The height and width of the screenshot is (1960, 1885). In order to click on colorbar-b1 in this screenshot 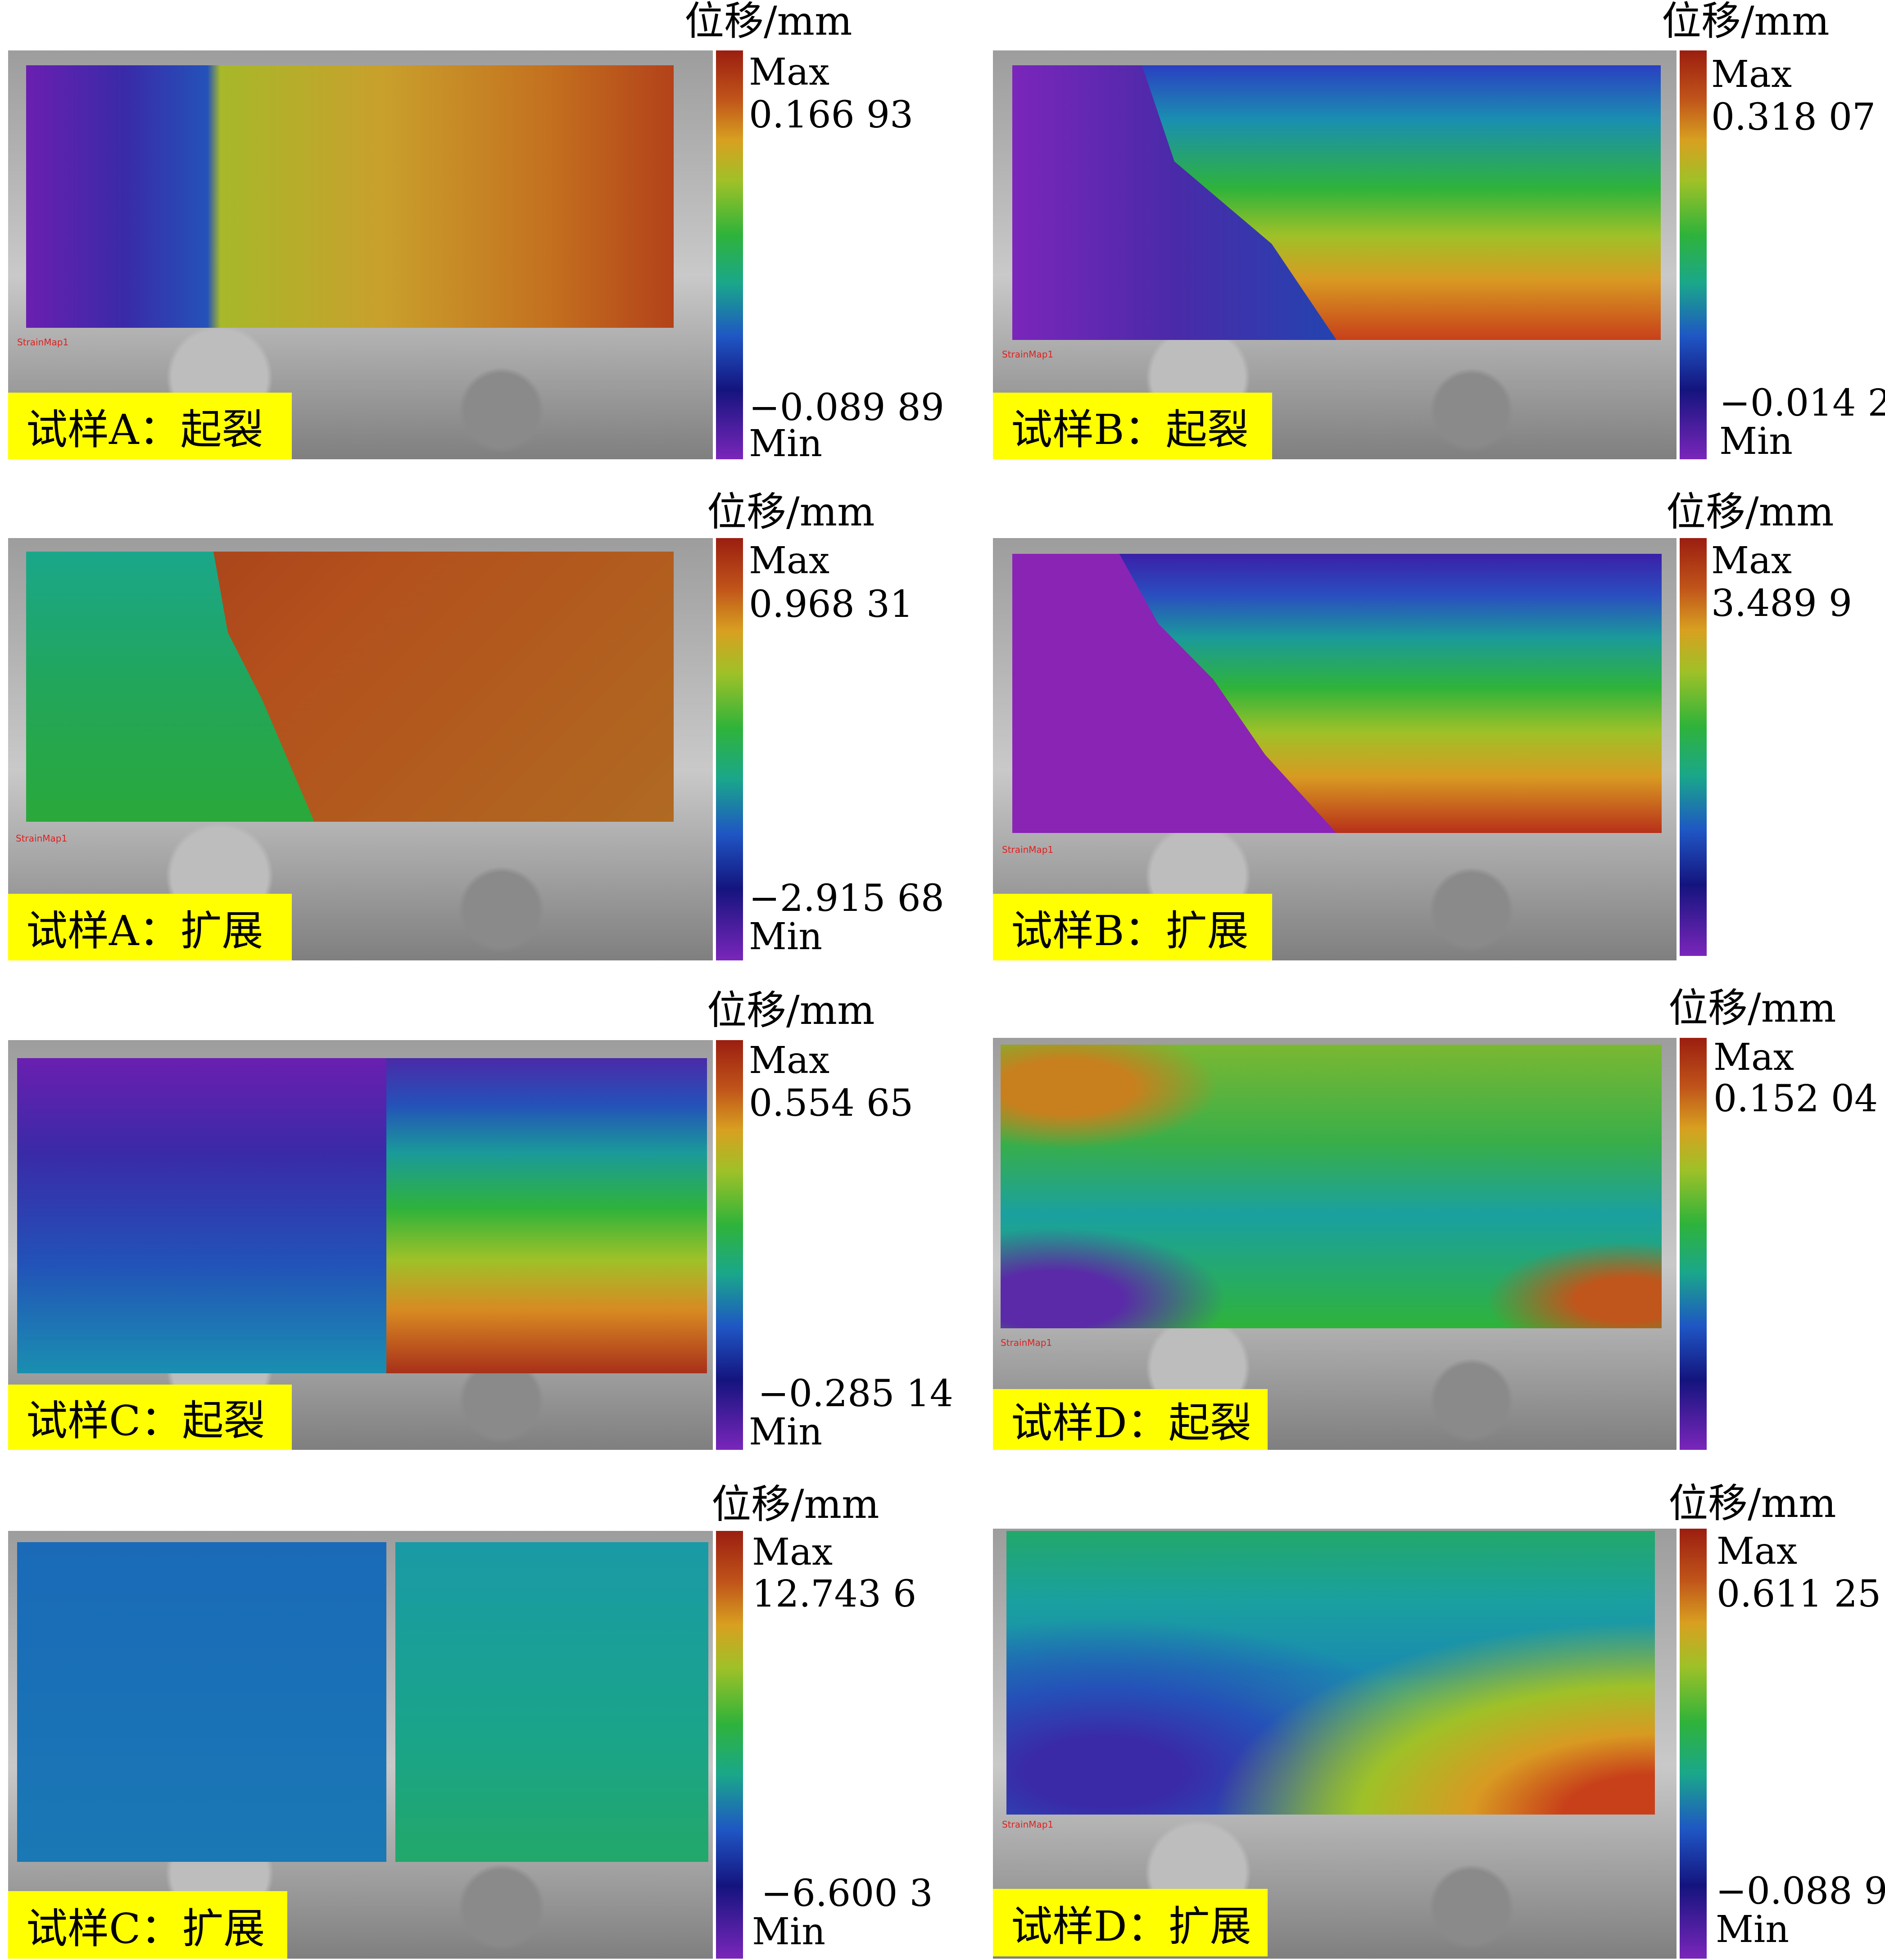, I will do `click(1693, 254)`.